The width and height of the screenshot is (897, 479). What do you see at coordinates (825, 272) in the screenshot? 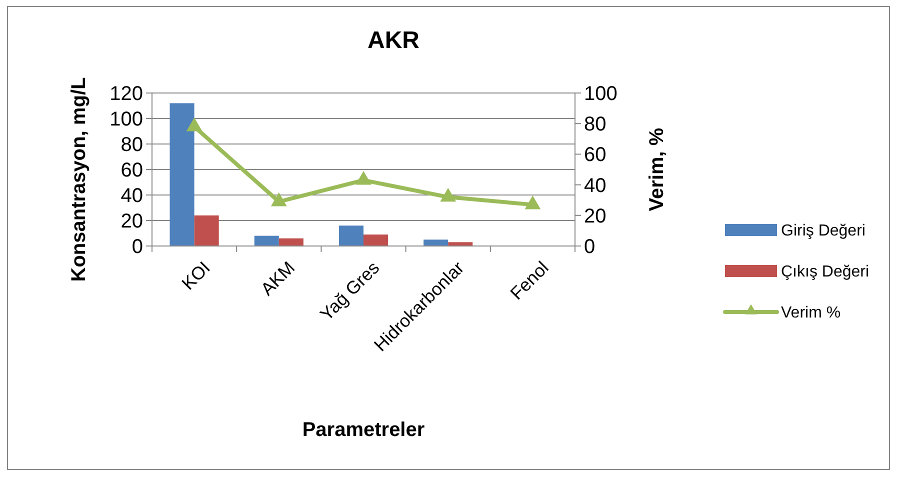
I see `legend-label: Çıkış Değeri` at bounding box center [825, 272].